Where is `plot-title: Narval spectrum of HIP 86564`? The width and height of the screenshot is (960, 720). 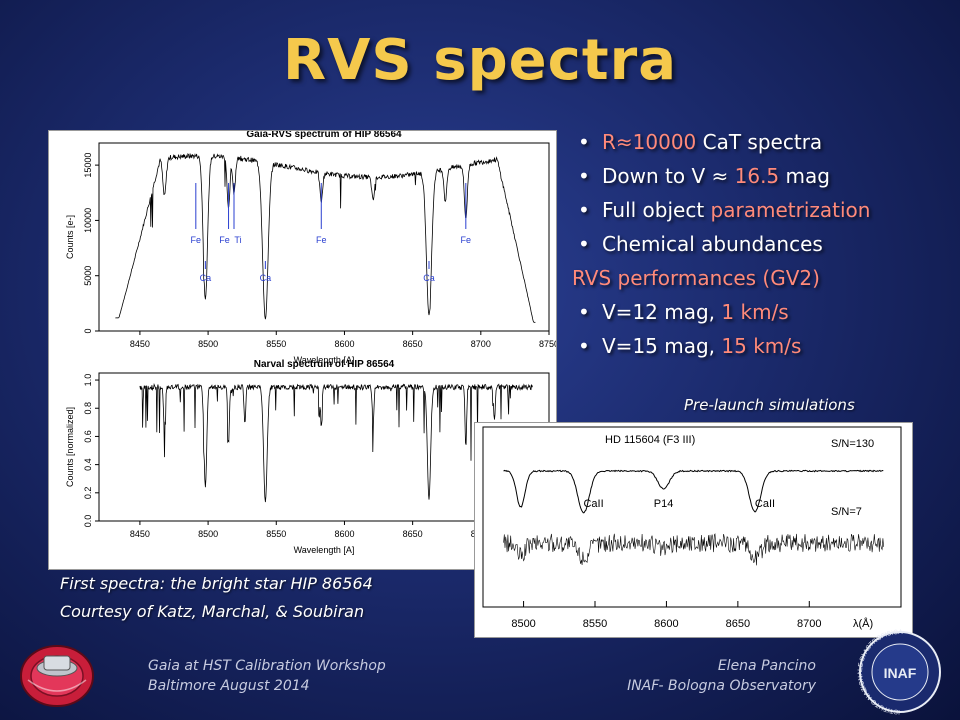
plot-title: Narval spectrum of HIP 86564 is located at coordinates (324, 364).